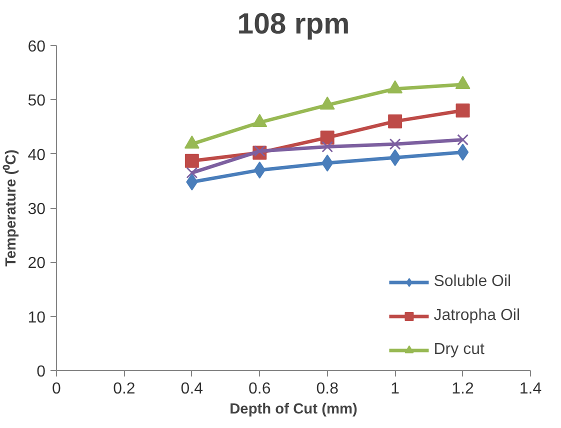  What do you see at coordinates (37, 101) in the screenshot?
I see `y-tick-label: 50` at bounding box center [37, 101].